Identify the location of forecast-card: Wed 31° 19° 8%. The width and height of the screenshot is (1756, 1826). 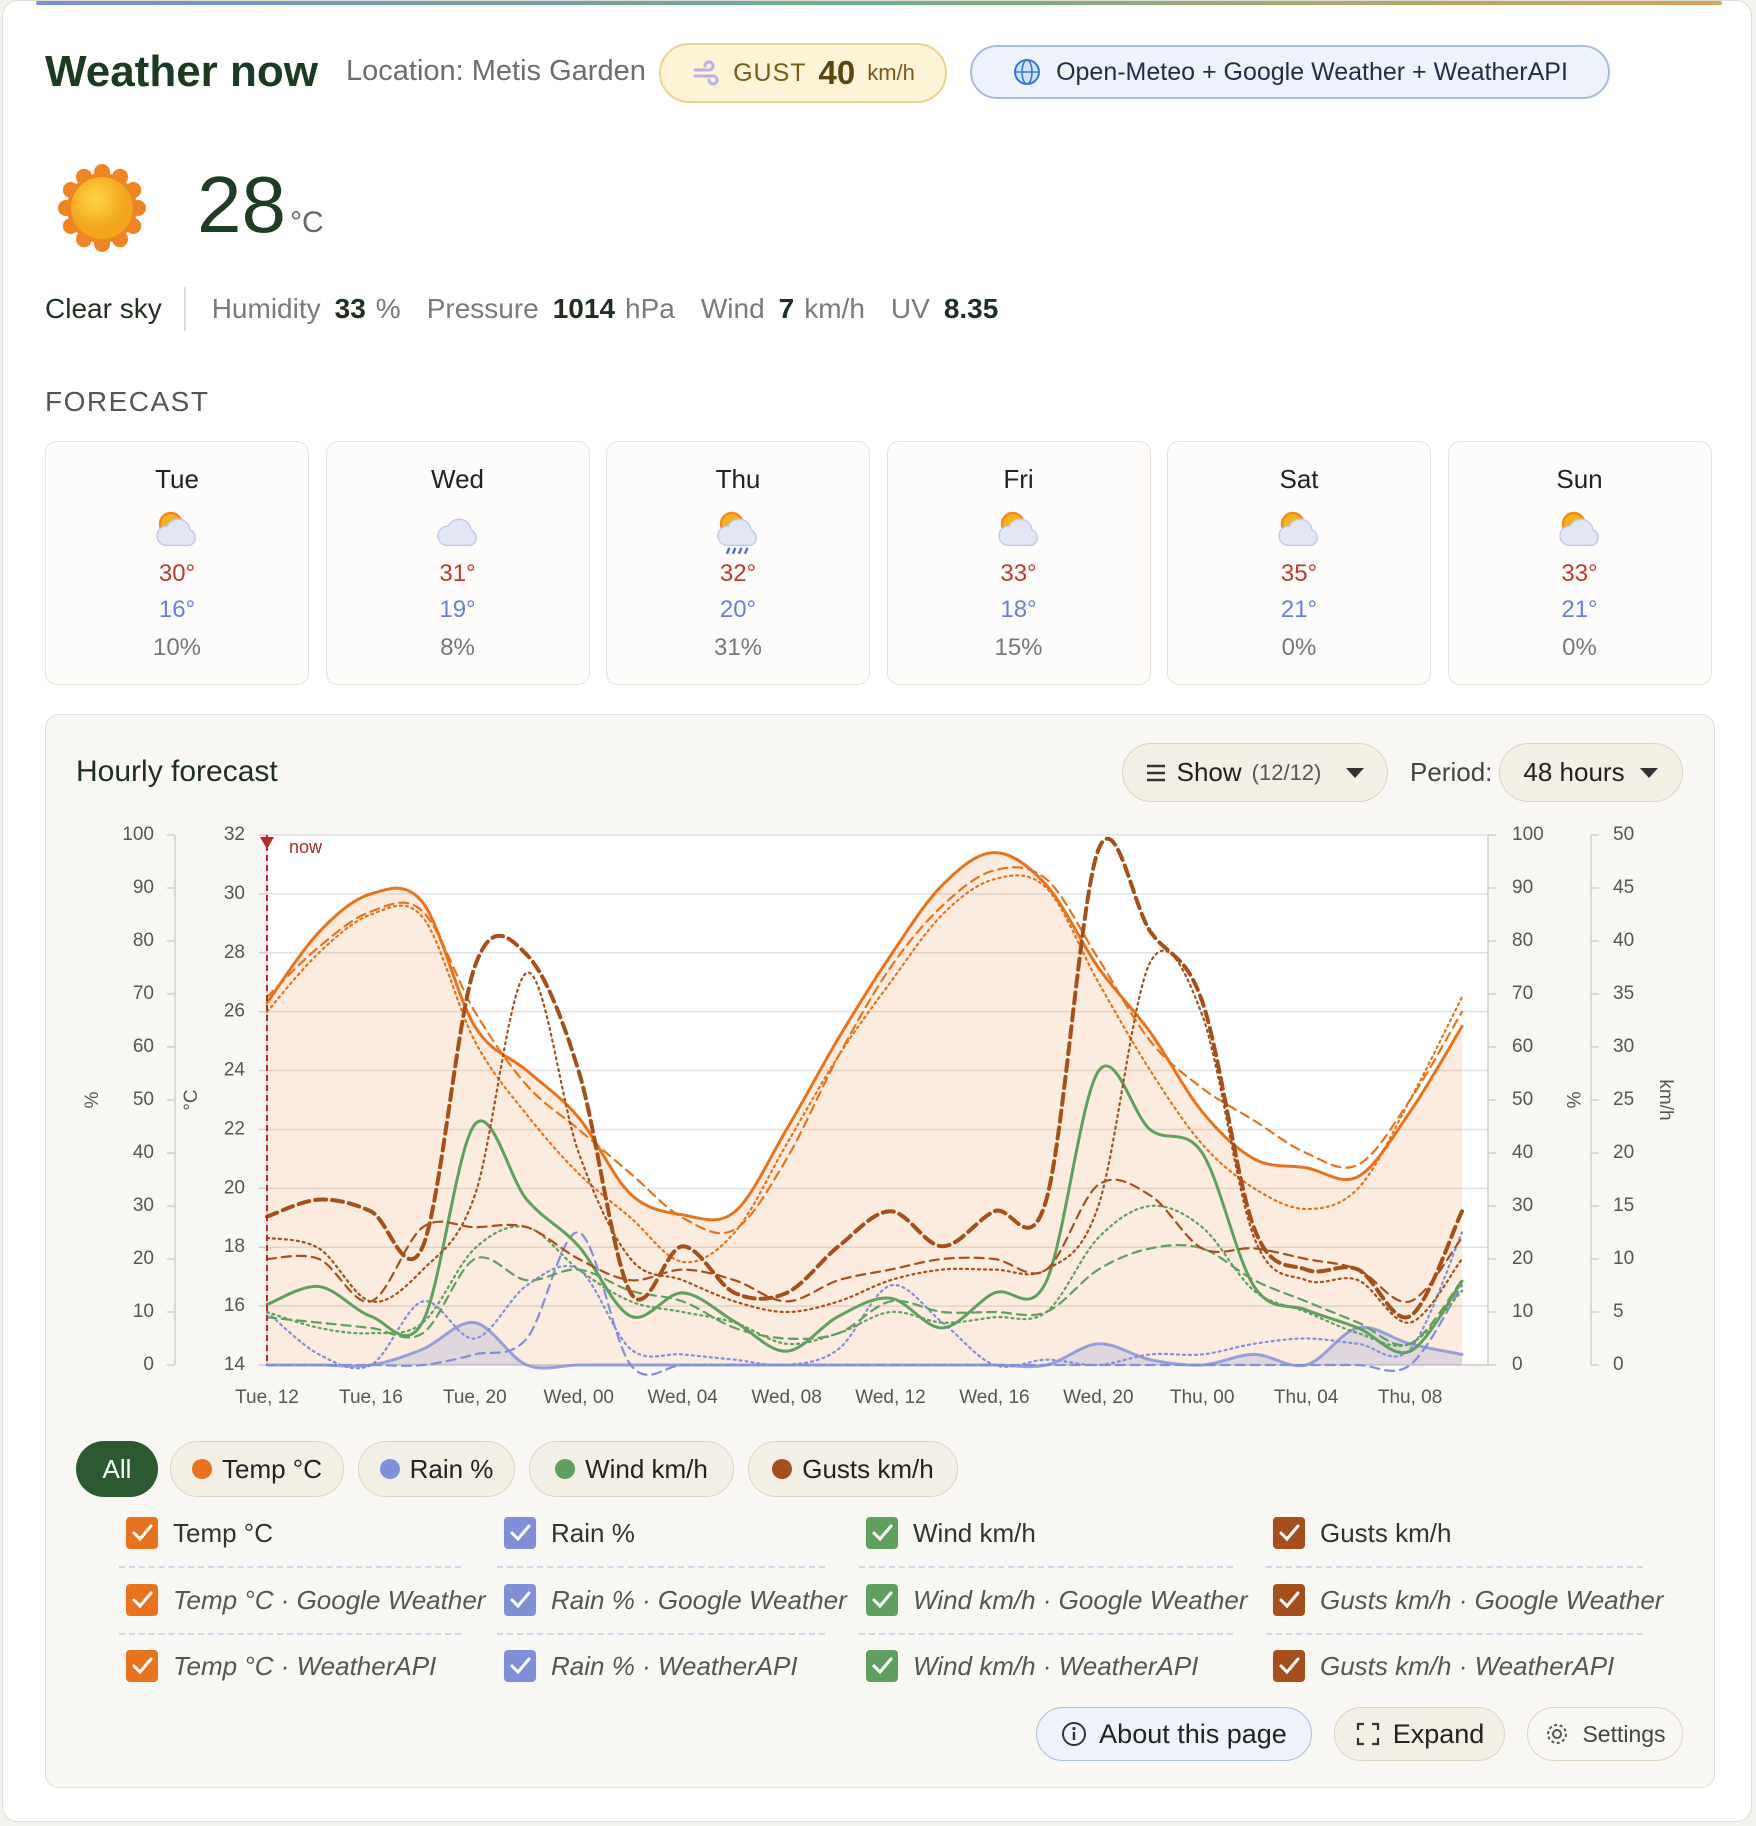
(457, 563).